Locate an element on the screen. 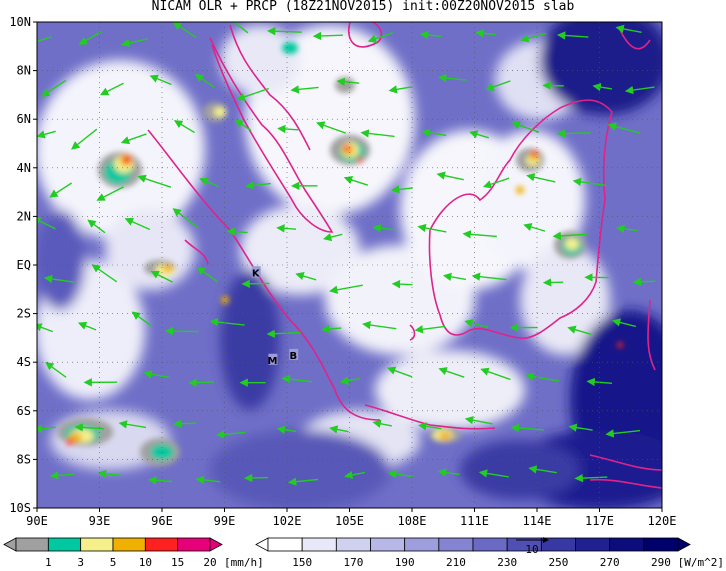  place-marker-k: K is located at coordinates (256, 273).